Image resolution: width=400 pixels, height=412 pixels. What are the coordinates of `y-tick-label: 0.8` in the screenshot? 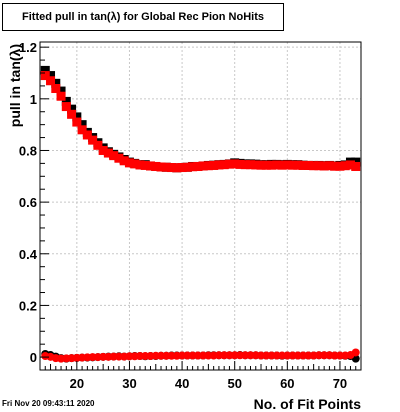 It's located at (28, 150).